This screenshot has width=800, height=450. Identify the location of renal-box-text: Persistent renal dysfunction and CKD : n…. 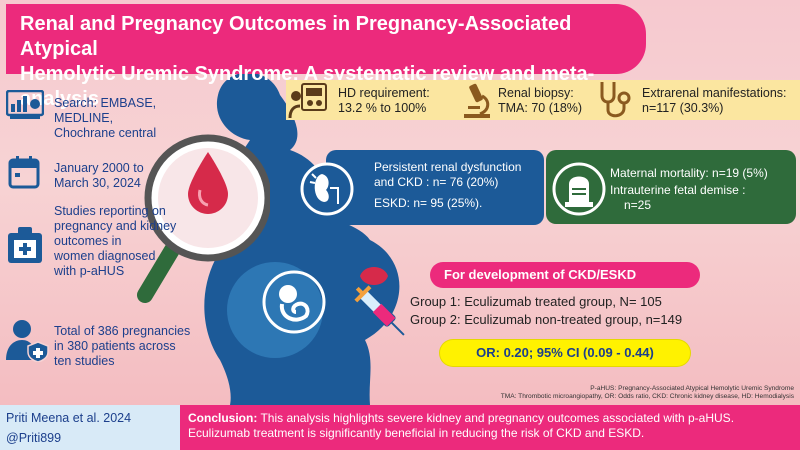
(447, 185).